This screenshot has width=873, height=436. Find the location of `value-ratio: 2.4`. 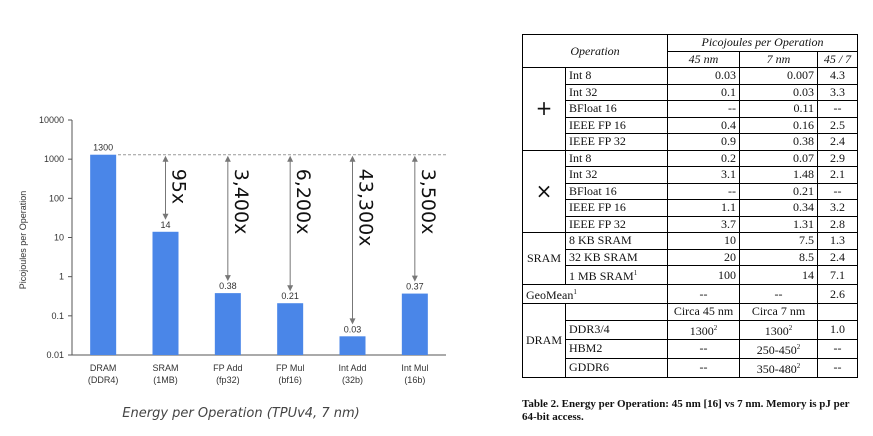

value-ratio: 2.4 is located at coordinates (838, 142).